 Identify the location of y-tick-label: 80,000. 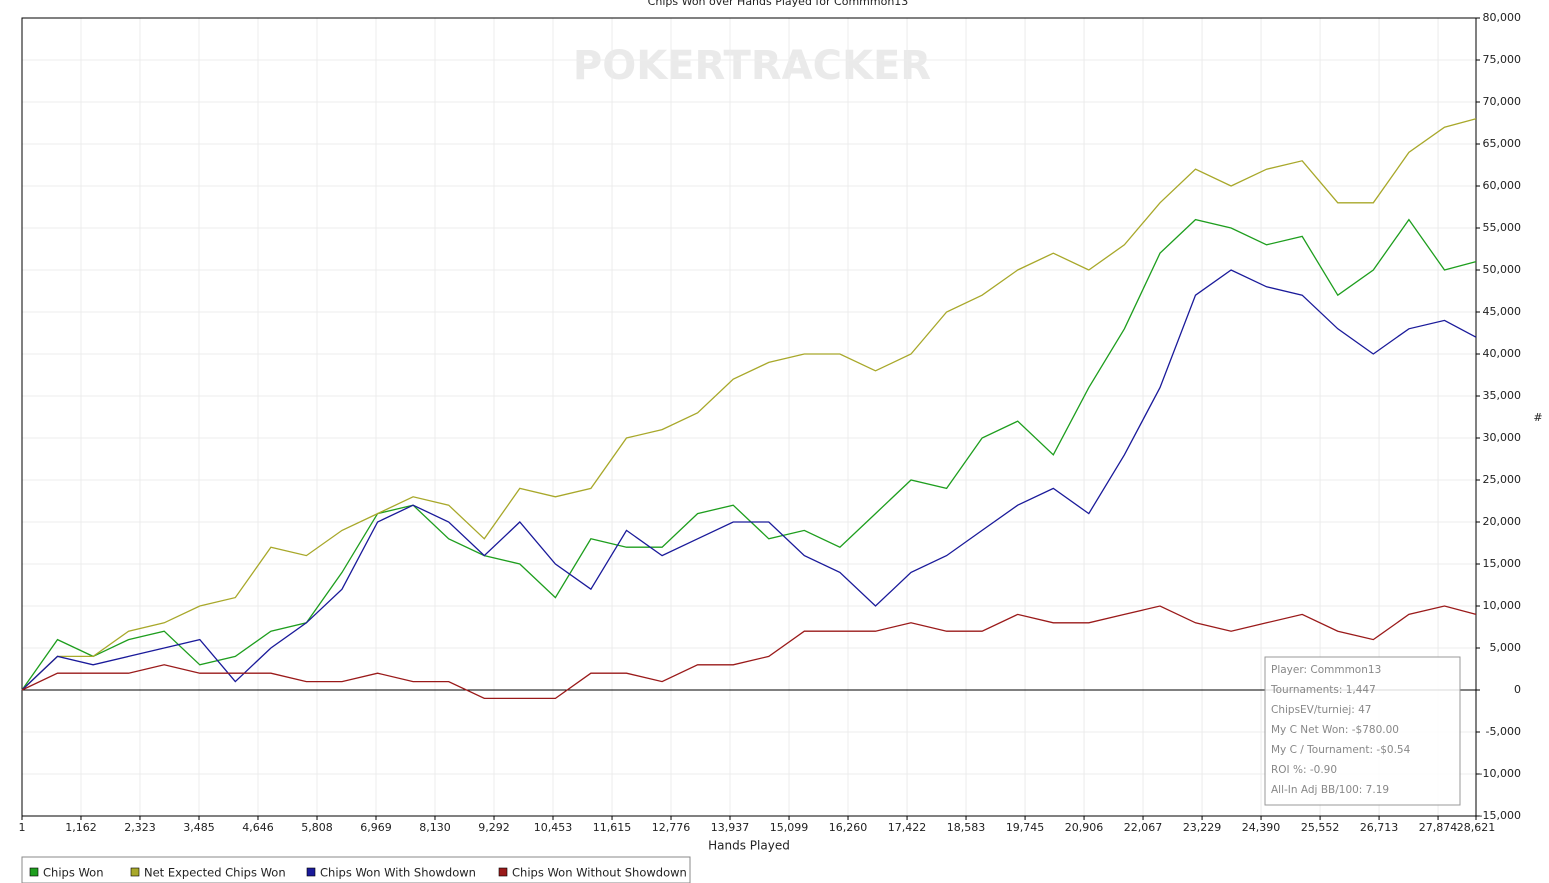
(1502, 17).